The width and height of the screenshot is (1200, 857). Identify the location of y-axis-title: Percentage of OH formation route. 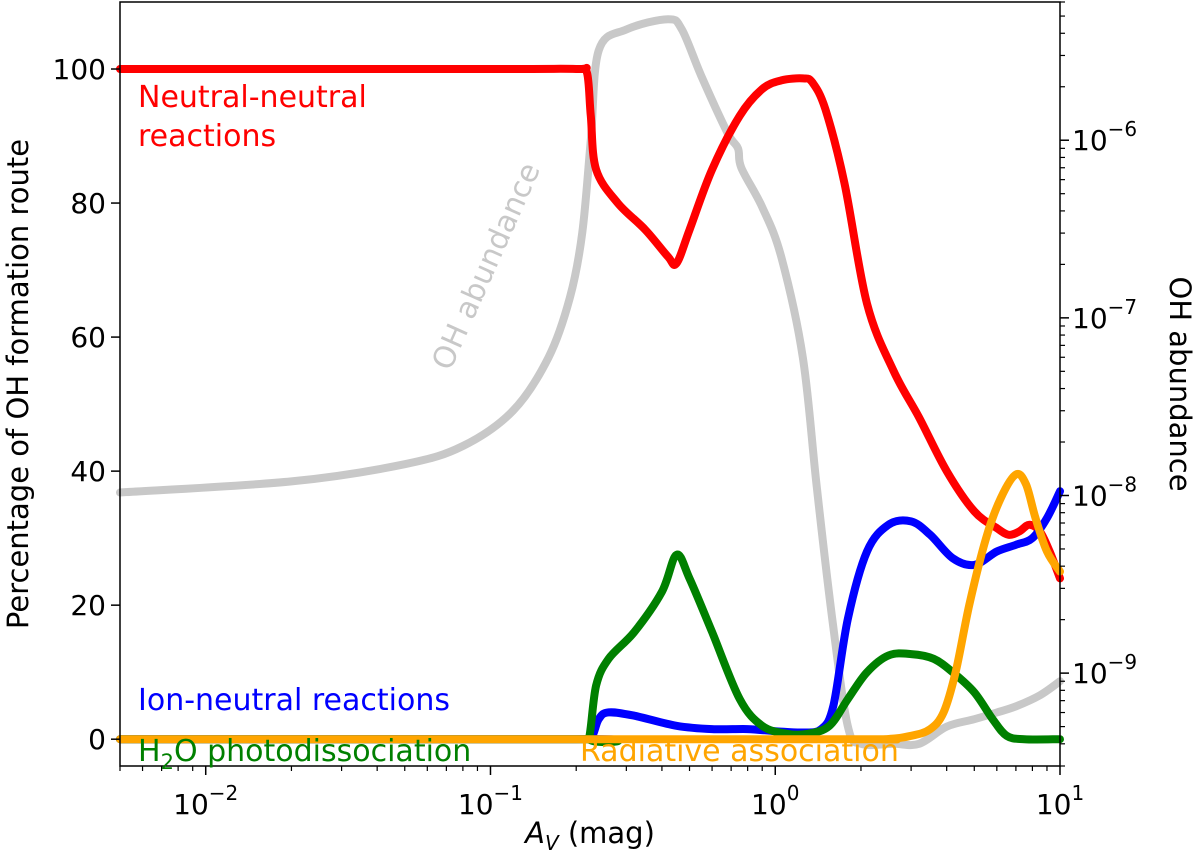
(18, 384).